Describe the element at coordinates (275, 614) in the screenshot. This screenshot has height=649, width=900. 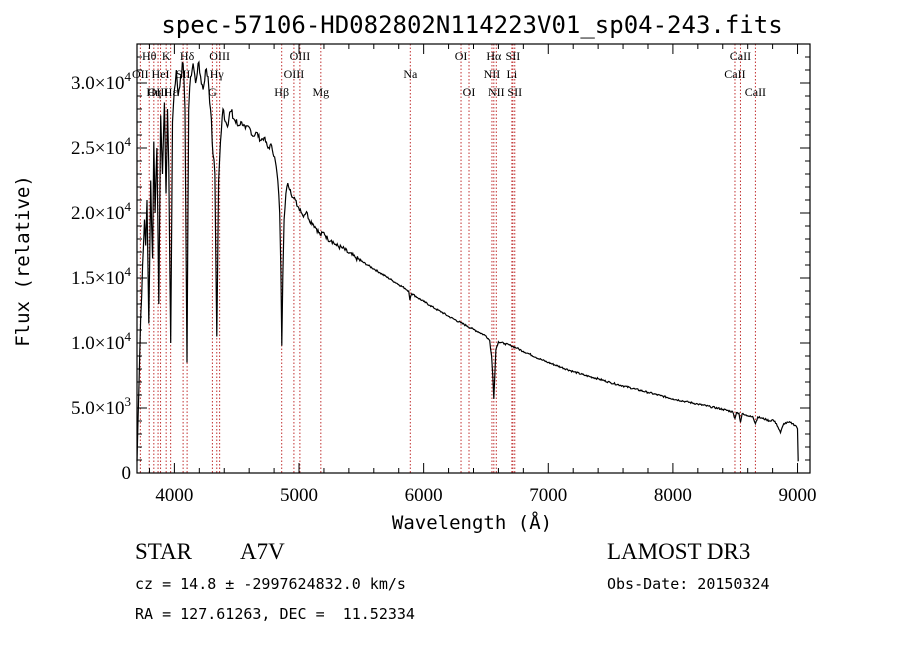
I see `coordinates: RA = 127.61263, DEC = 11.52334` at that location.